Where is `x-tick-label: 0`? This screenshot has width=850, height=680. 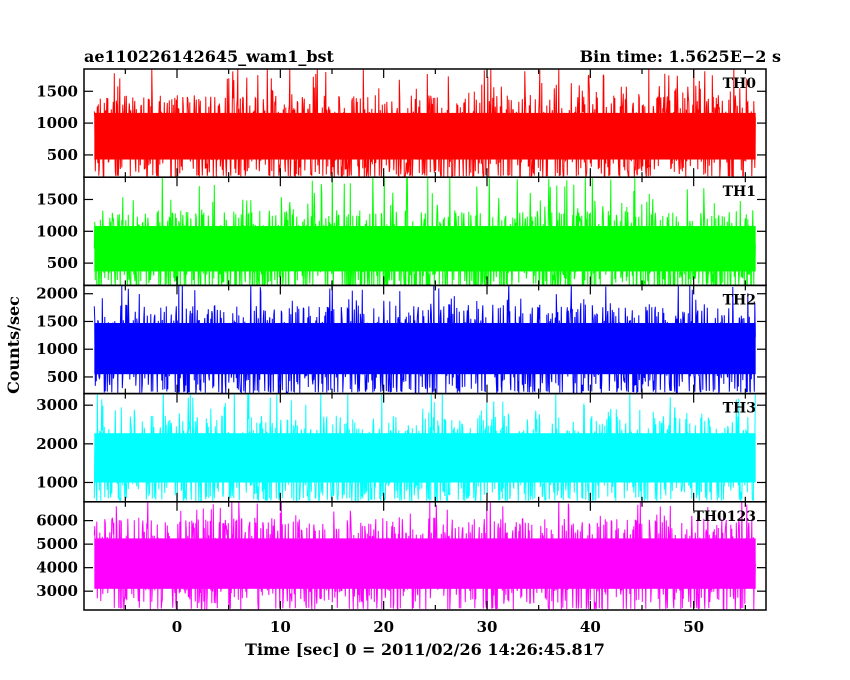 x-tick-label: 0 is located at coordinates (177, 627).